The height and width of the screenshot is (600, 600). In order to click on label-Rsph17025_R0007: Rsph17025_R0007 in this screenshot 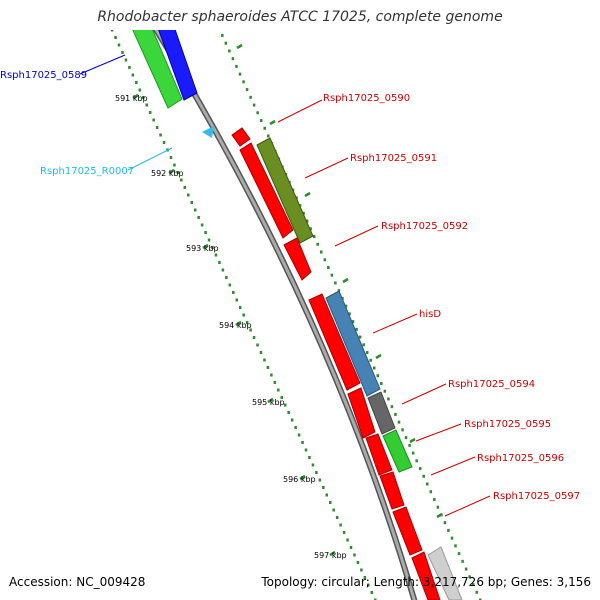, I will do `click(87, 171)`.